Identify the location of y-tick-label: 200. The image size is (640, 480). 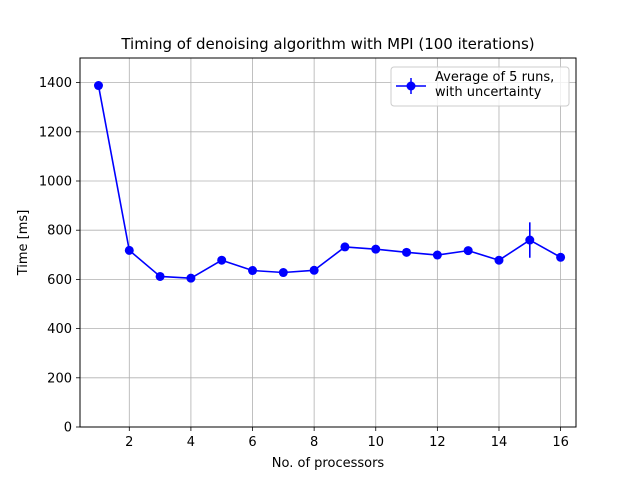
(59, 378).